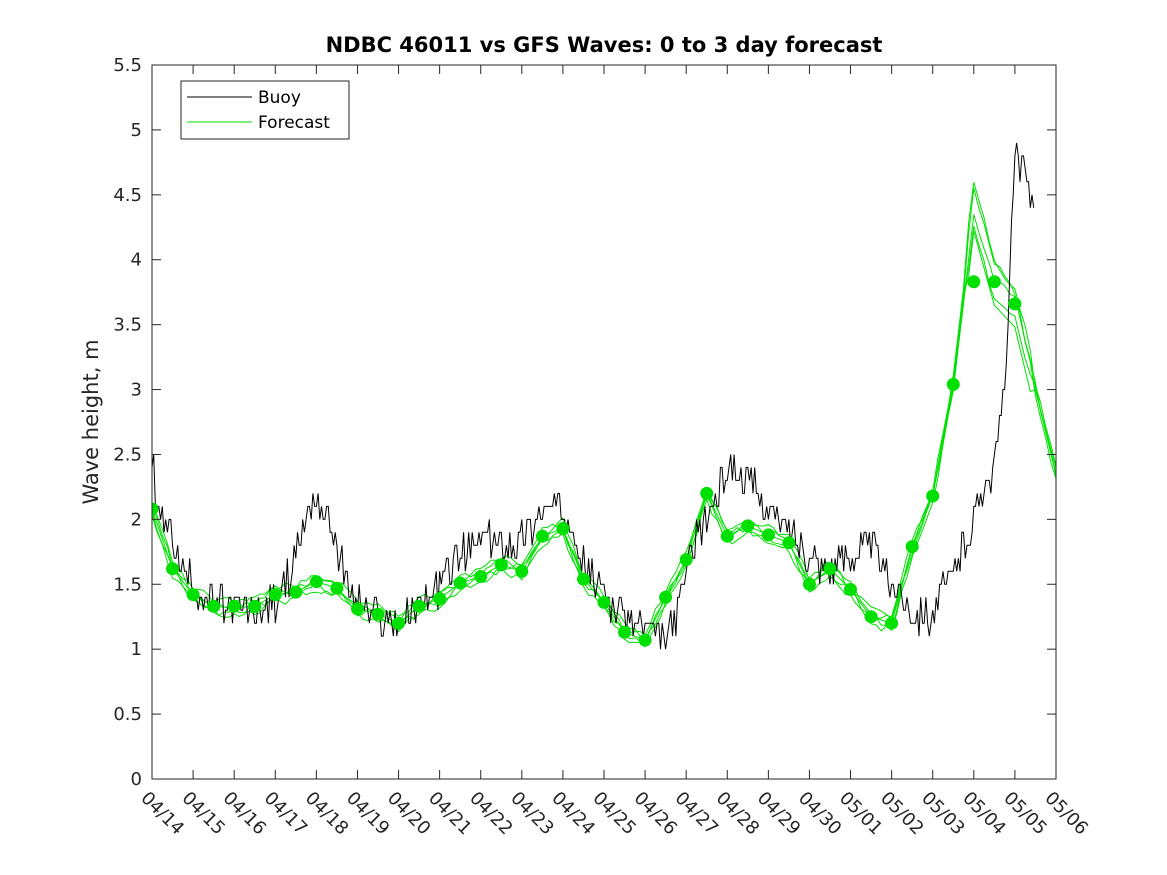 The image size is (1167, 875). What do you see at coordinates (656, 814) in the screenshot?
I see `x-tick-label: 04/26` at bounding box center [656, 814].